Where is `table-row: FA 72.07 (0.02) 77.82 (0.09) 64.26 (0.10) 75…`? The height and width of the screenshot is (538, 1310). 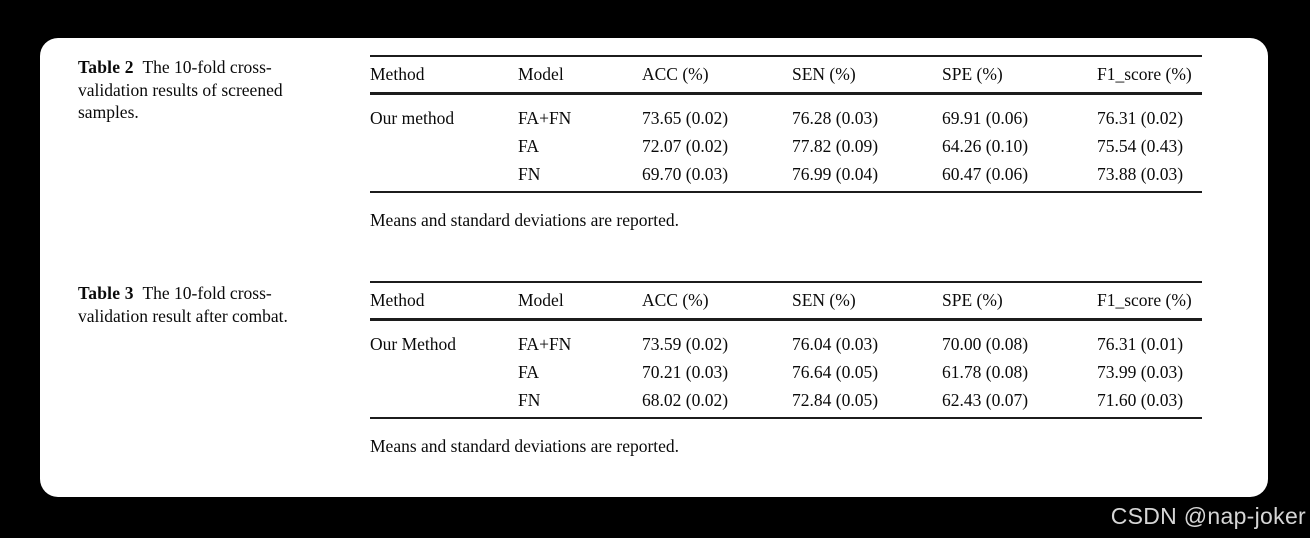 table-row: FA 72.07 (0.02) 77.82 (0.09) 64.26 (0.10) 75… is located at coordinates (786, 146).